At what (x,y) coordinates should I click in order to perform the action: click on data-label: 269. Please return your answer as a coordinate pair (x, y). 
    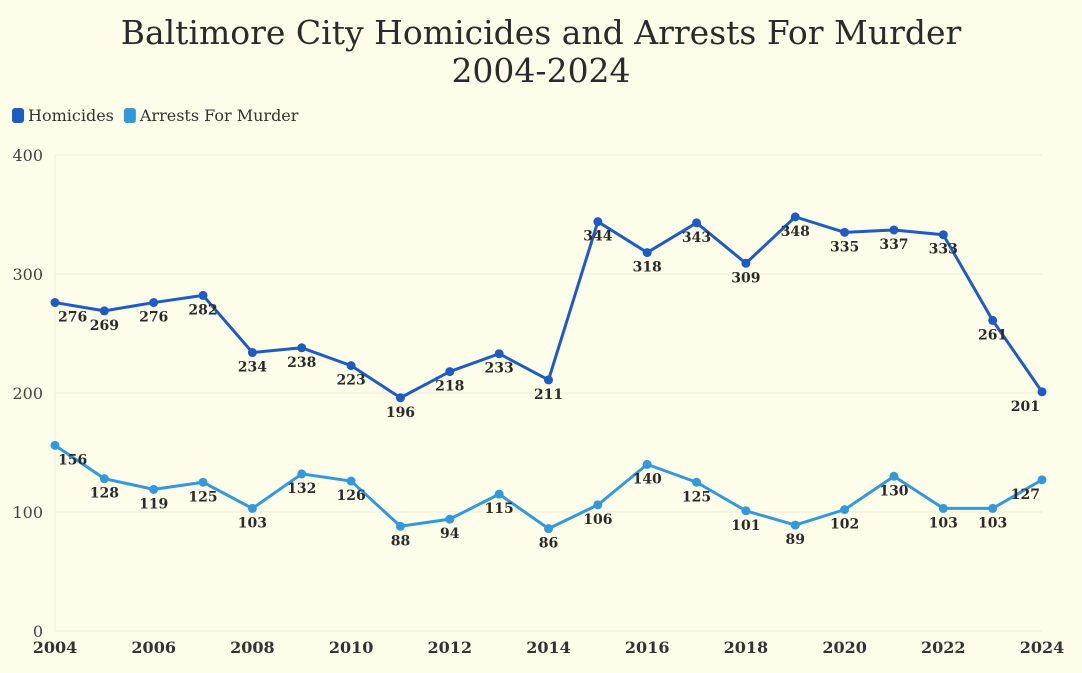
    Looking at the image, I should click on (104, 326).